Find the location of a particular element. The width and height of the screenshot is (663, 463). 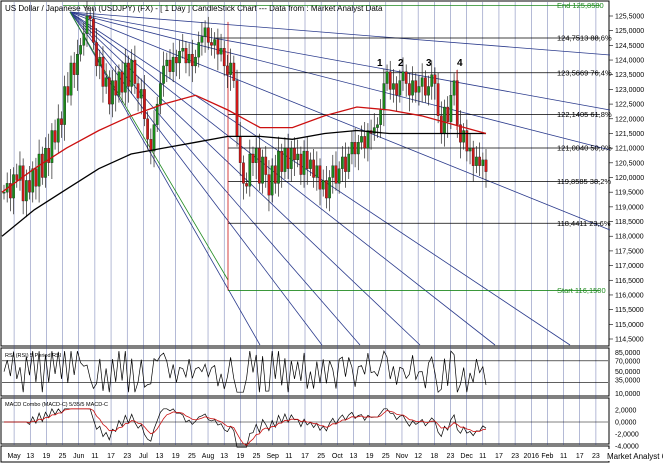

x-tick-label: 11 is located at coordinates (94, 456).